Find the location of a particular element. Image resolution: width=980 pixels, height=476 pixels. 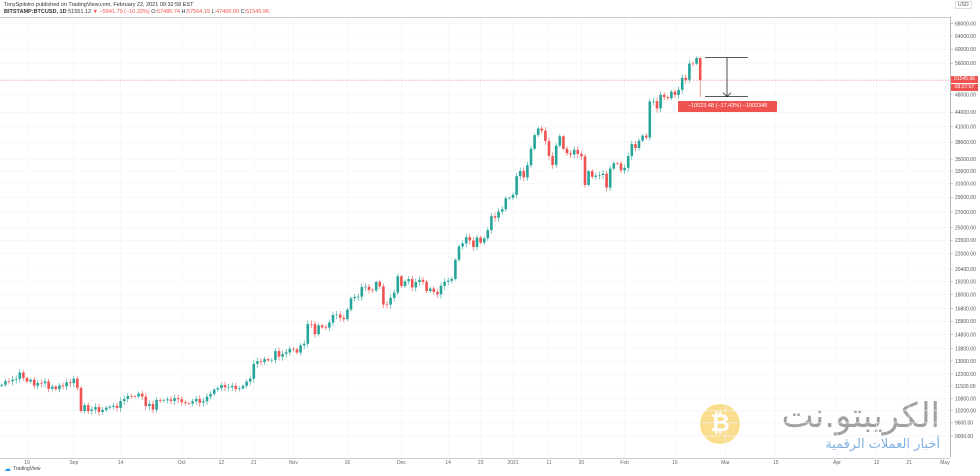

x-tick-label: Oct is located at coordinates (182, 463).